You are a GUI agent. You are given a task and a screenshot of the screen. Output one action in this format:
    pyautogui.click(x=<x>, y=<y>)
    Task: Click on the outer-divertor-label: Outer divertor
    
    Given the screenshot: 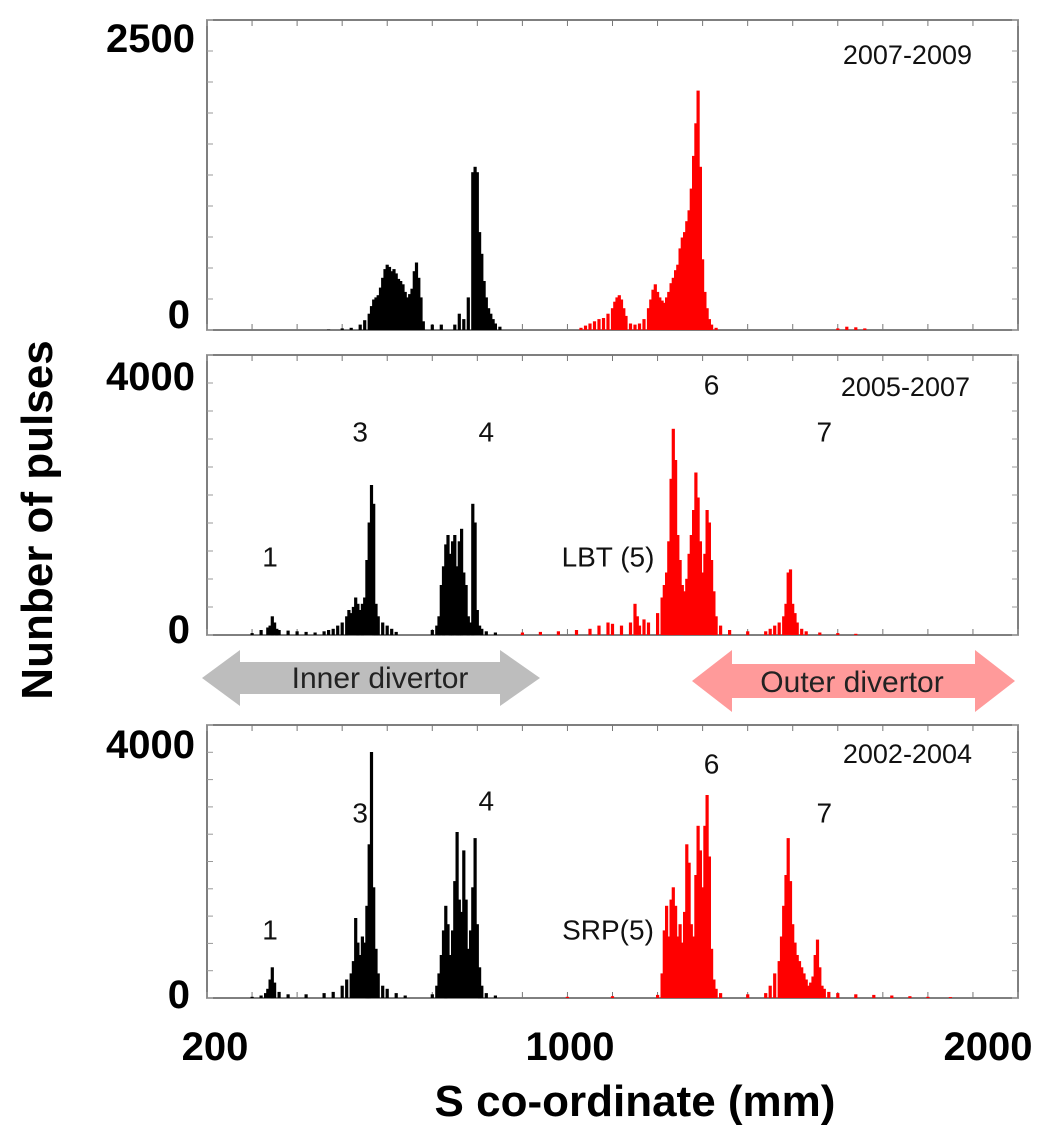 What is the action you would take?
    pyautogui.click(x=851, y=682)
    